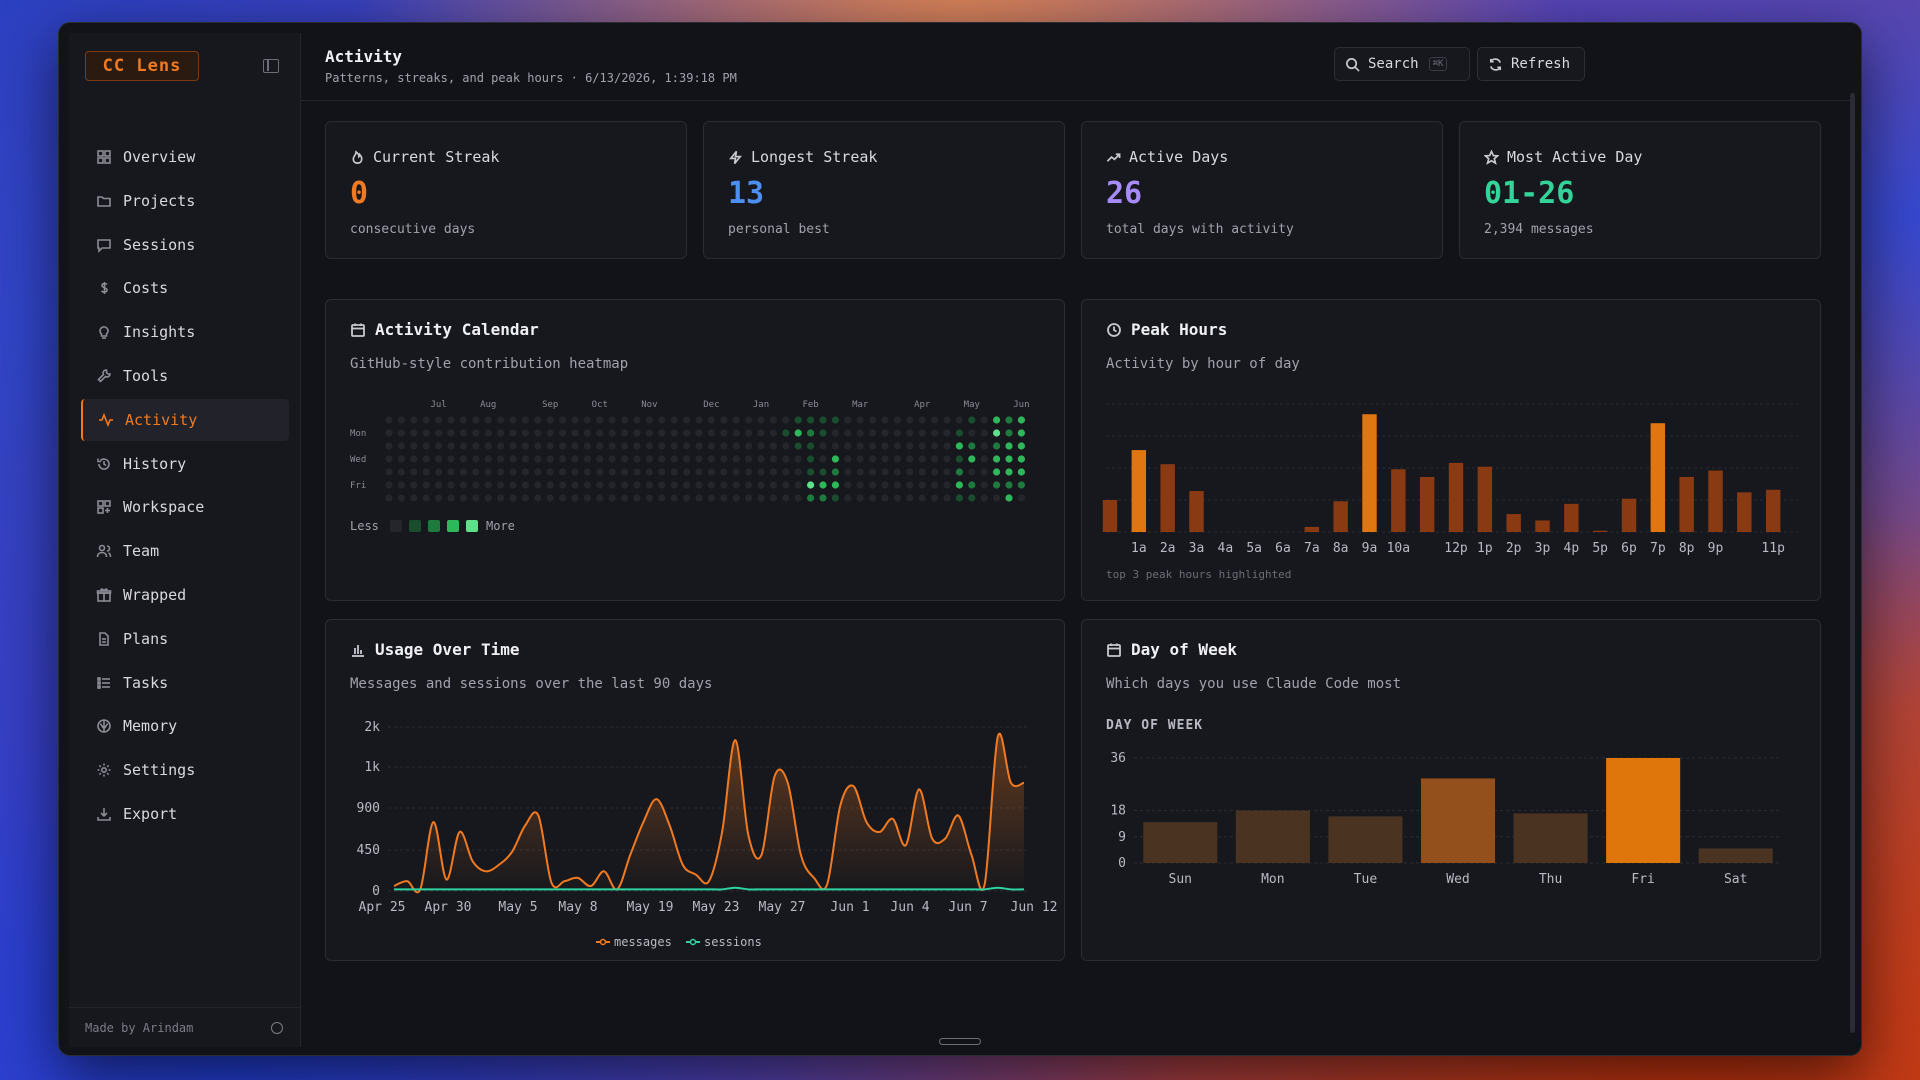 Image resolution: width=1920 pixels, height=1080 pixels. I want to click on sidebar-item-history: History, so click(185, 464).